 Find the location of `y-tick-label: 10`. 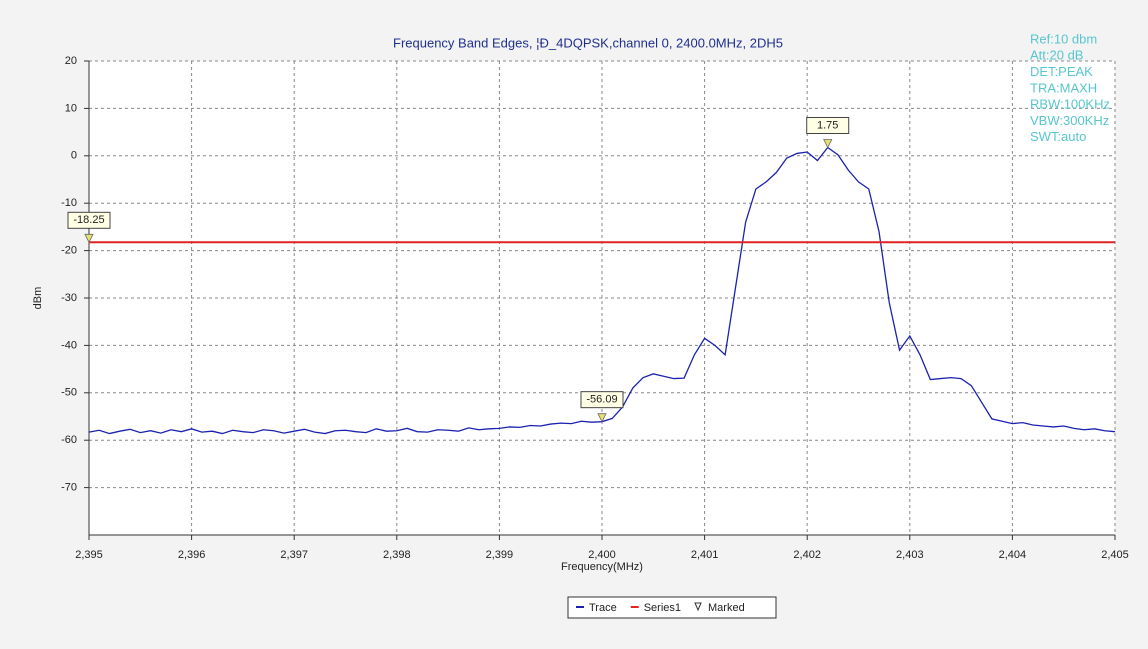

y-tick-label: 10 is located at coordinates (71, 108).